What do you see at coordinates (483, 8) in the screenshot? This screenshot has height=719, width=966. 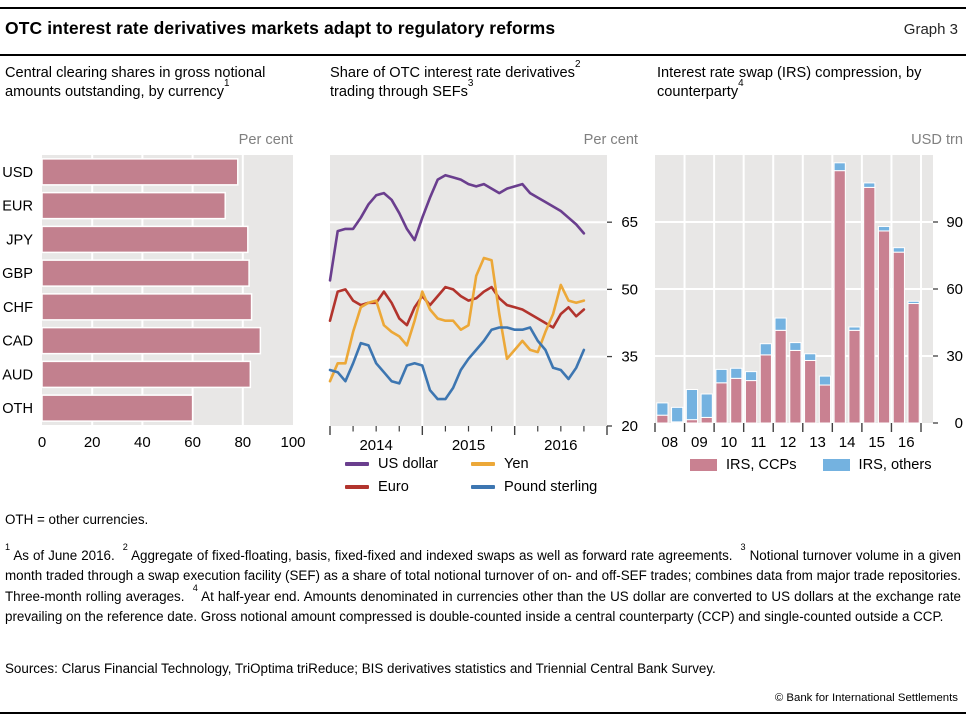 I see `top-rule` at bounding box center [483, 8].